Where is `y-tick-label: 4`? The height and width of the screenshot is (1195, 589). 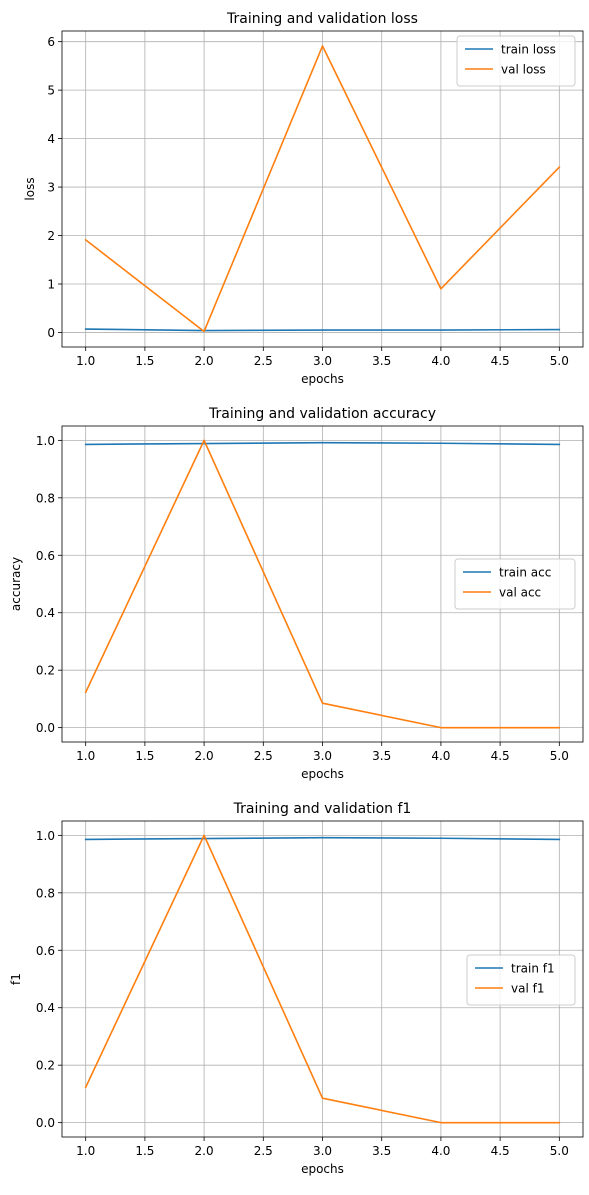
y-tick-label: 4 is located at coordinates (51, 139).